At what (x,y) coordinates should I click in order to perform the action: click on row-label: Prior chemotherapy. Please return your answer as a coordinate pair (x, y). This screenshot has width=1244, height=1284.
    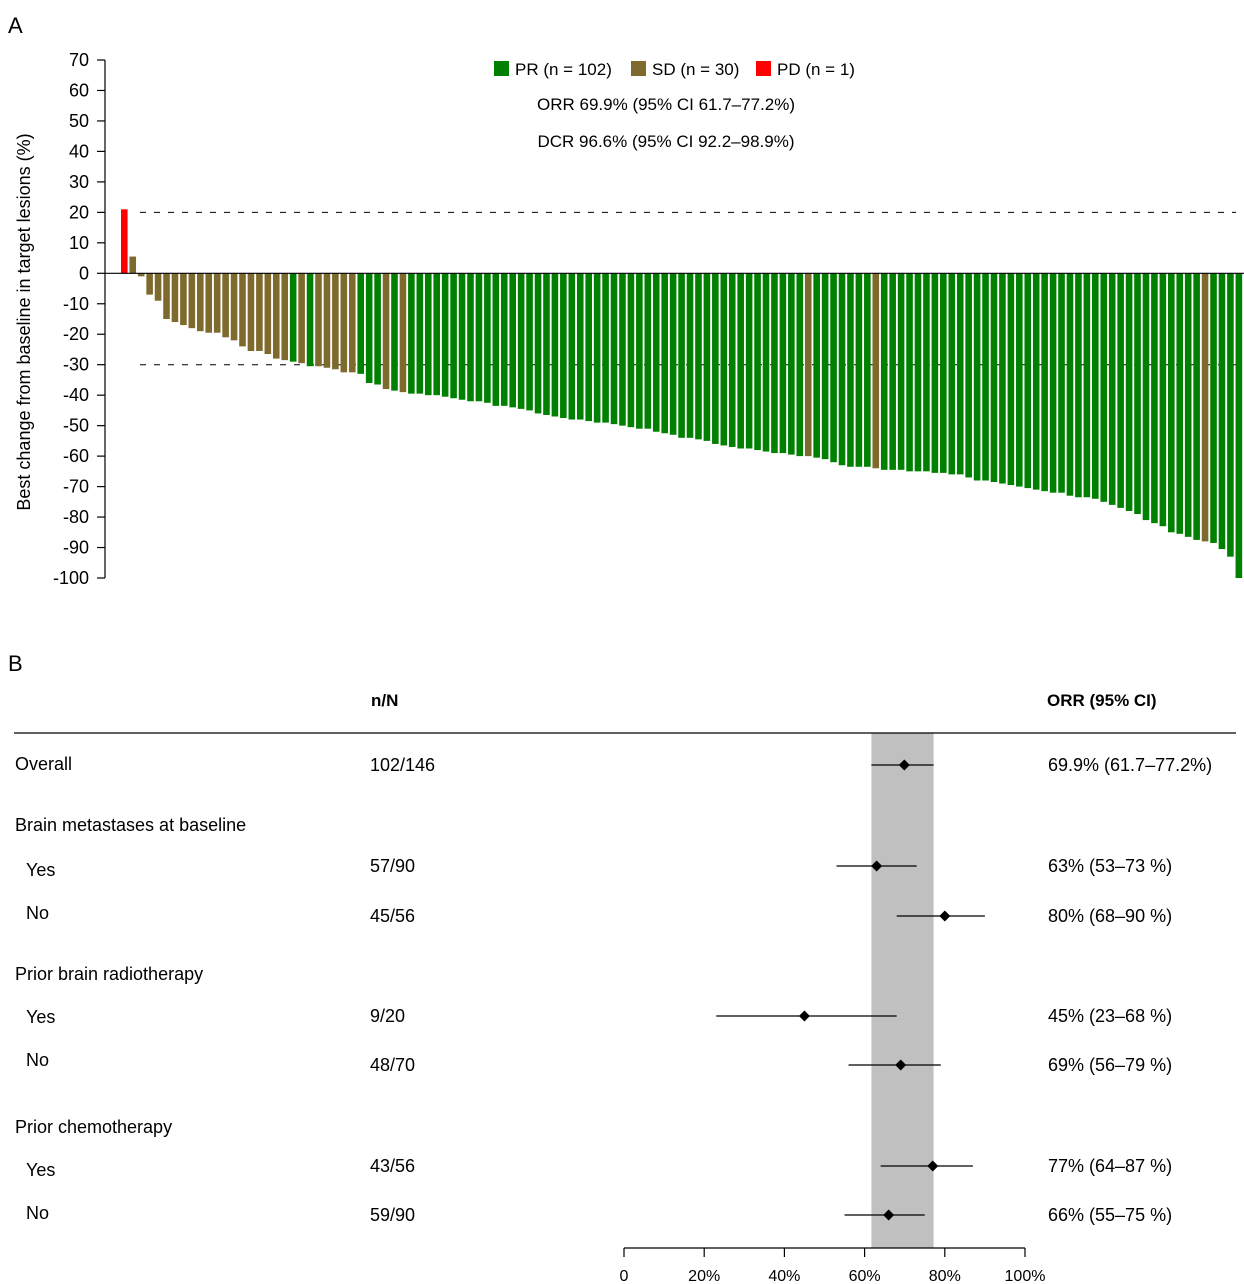
    Looking at the image, I should click on (93, 1127).